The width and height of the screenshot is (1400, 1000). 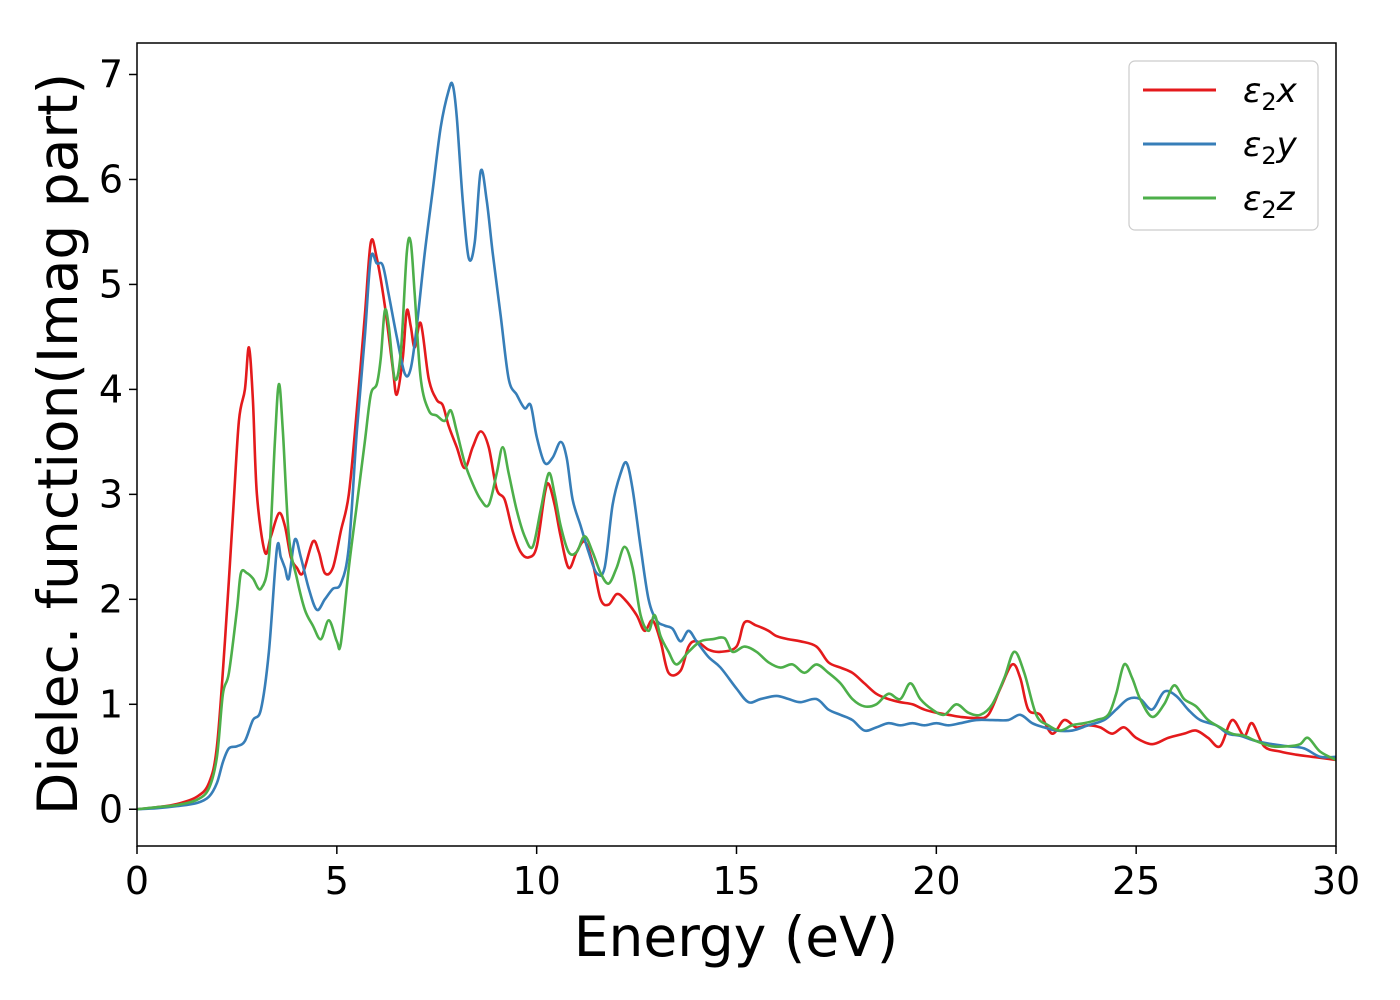 What do you see at coordinates (1269, 201) in the screenshot?
I see `legend-label-3: ε2z` at bounding box center [1269, 201].